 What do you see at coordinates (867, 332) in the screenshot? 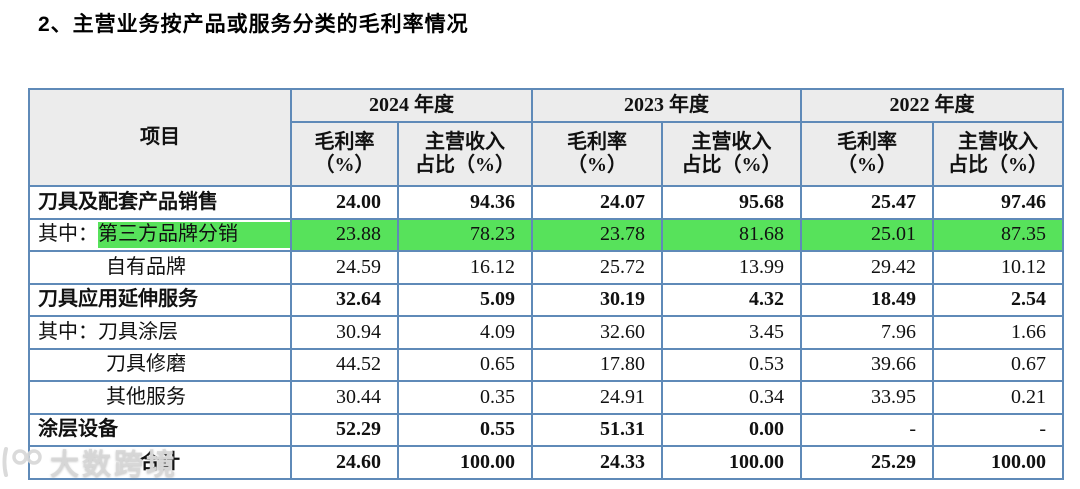
I see `cell-value: 7.96` at bounding box center [867, 332].